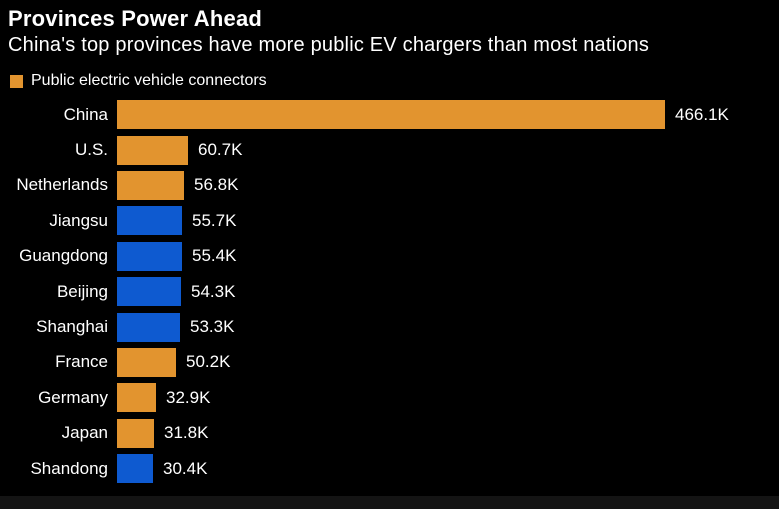  What do you see at coordinates (135, 18) in the screenshot?
I see `chart-title: Provinces Power Ahead` at bounding box center [135, 18].